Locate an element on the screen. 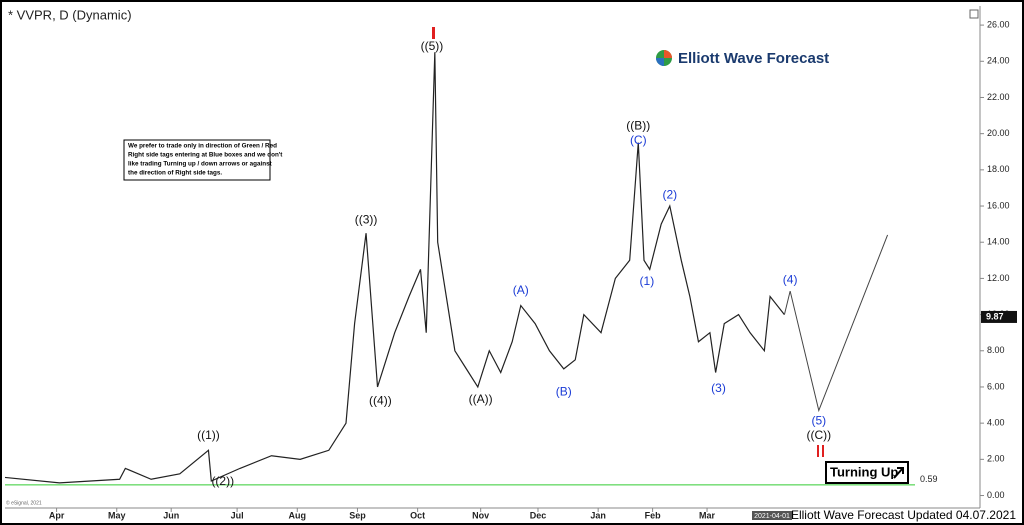 This screenshot has height=525, width=1024. date-box is located at coordinates (772, 515).